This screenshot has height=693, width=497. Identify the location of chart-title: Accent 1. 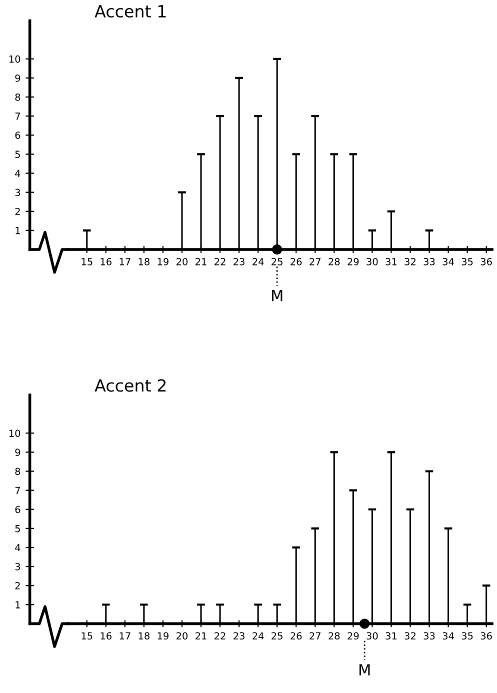
(130, 11).